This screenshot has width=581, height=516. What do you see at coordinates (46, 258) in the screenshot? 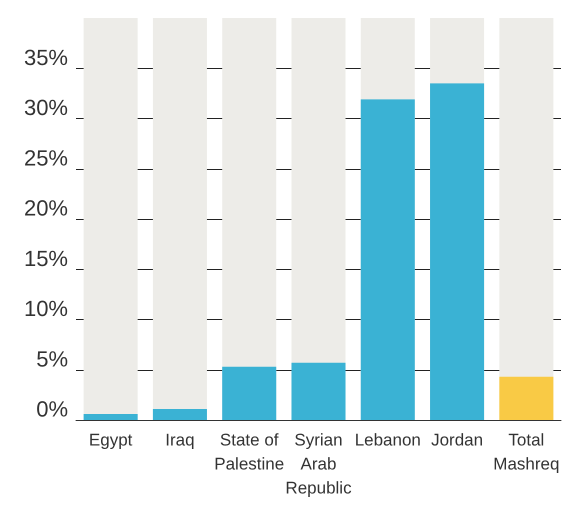
I see `y-tick-label: 15%` at bounding box center [46, 258].